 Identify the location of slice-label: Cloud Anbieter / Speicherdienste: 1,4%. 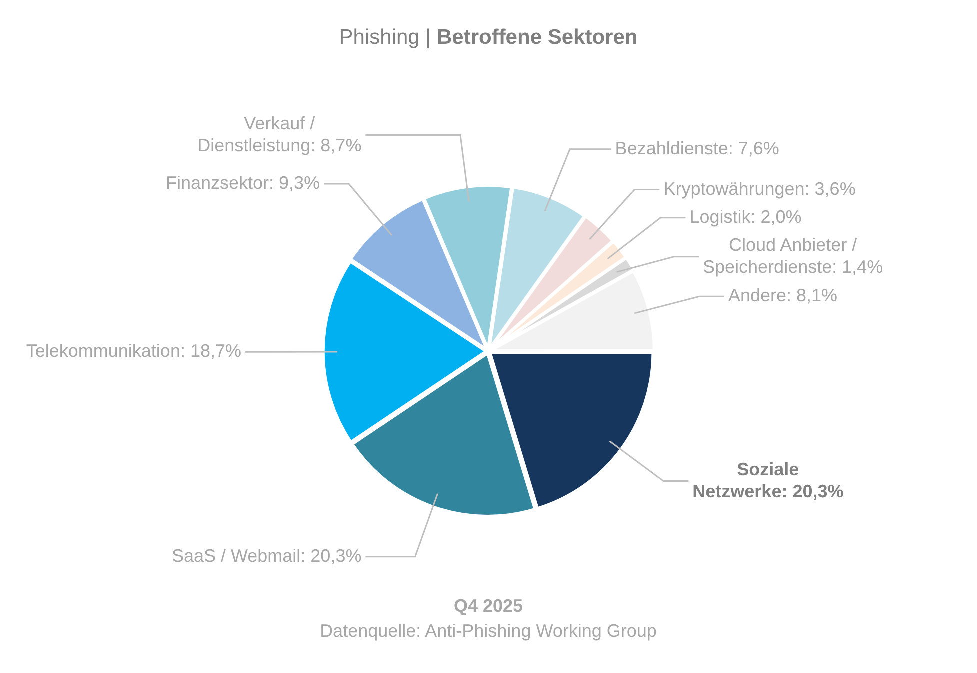
(793, 255).